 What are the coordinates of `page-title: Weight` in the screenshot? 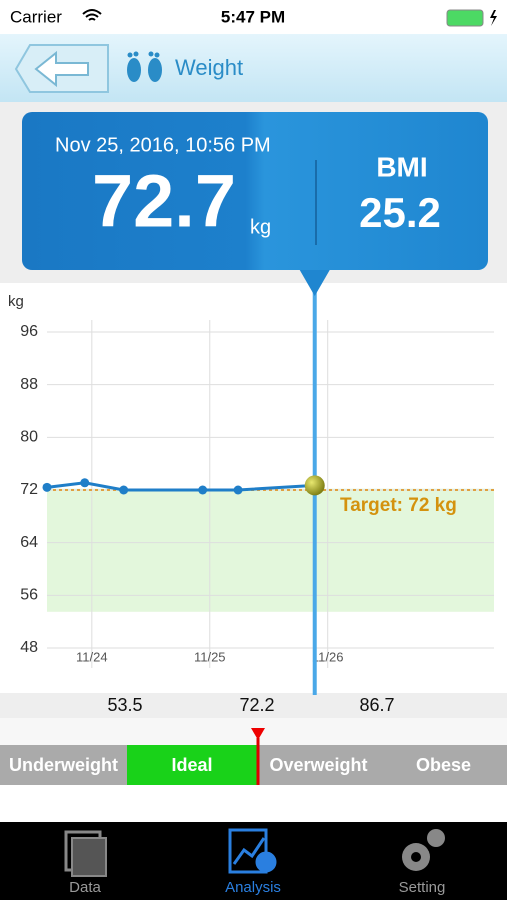 It's located at (209, 67).